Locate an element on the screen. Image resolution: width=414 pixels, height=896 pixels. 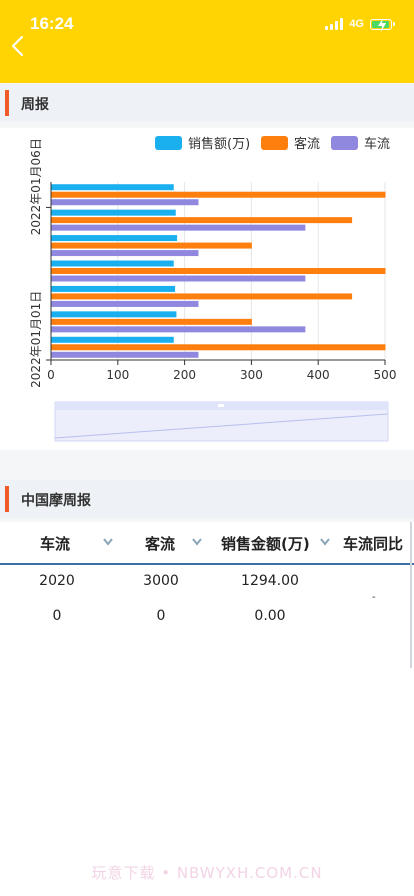
weekly-title: 周报 is located at coordinates (35, 105).